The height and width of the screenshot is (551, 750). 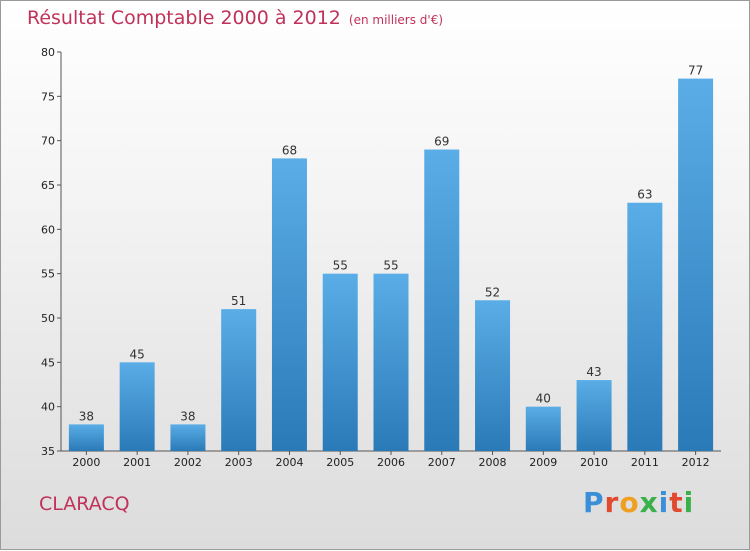 What do you see at coordinates (48, 407) in the screenshot?
I see `y-tick-label: 40` at bounding box center [48, 407].